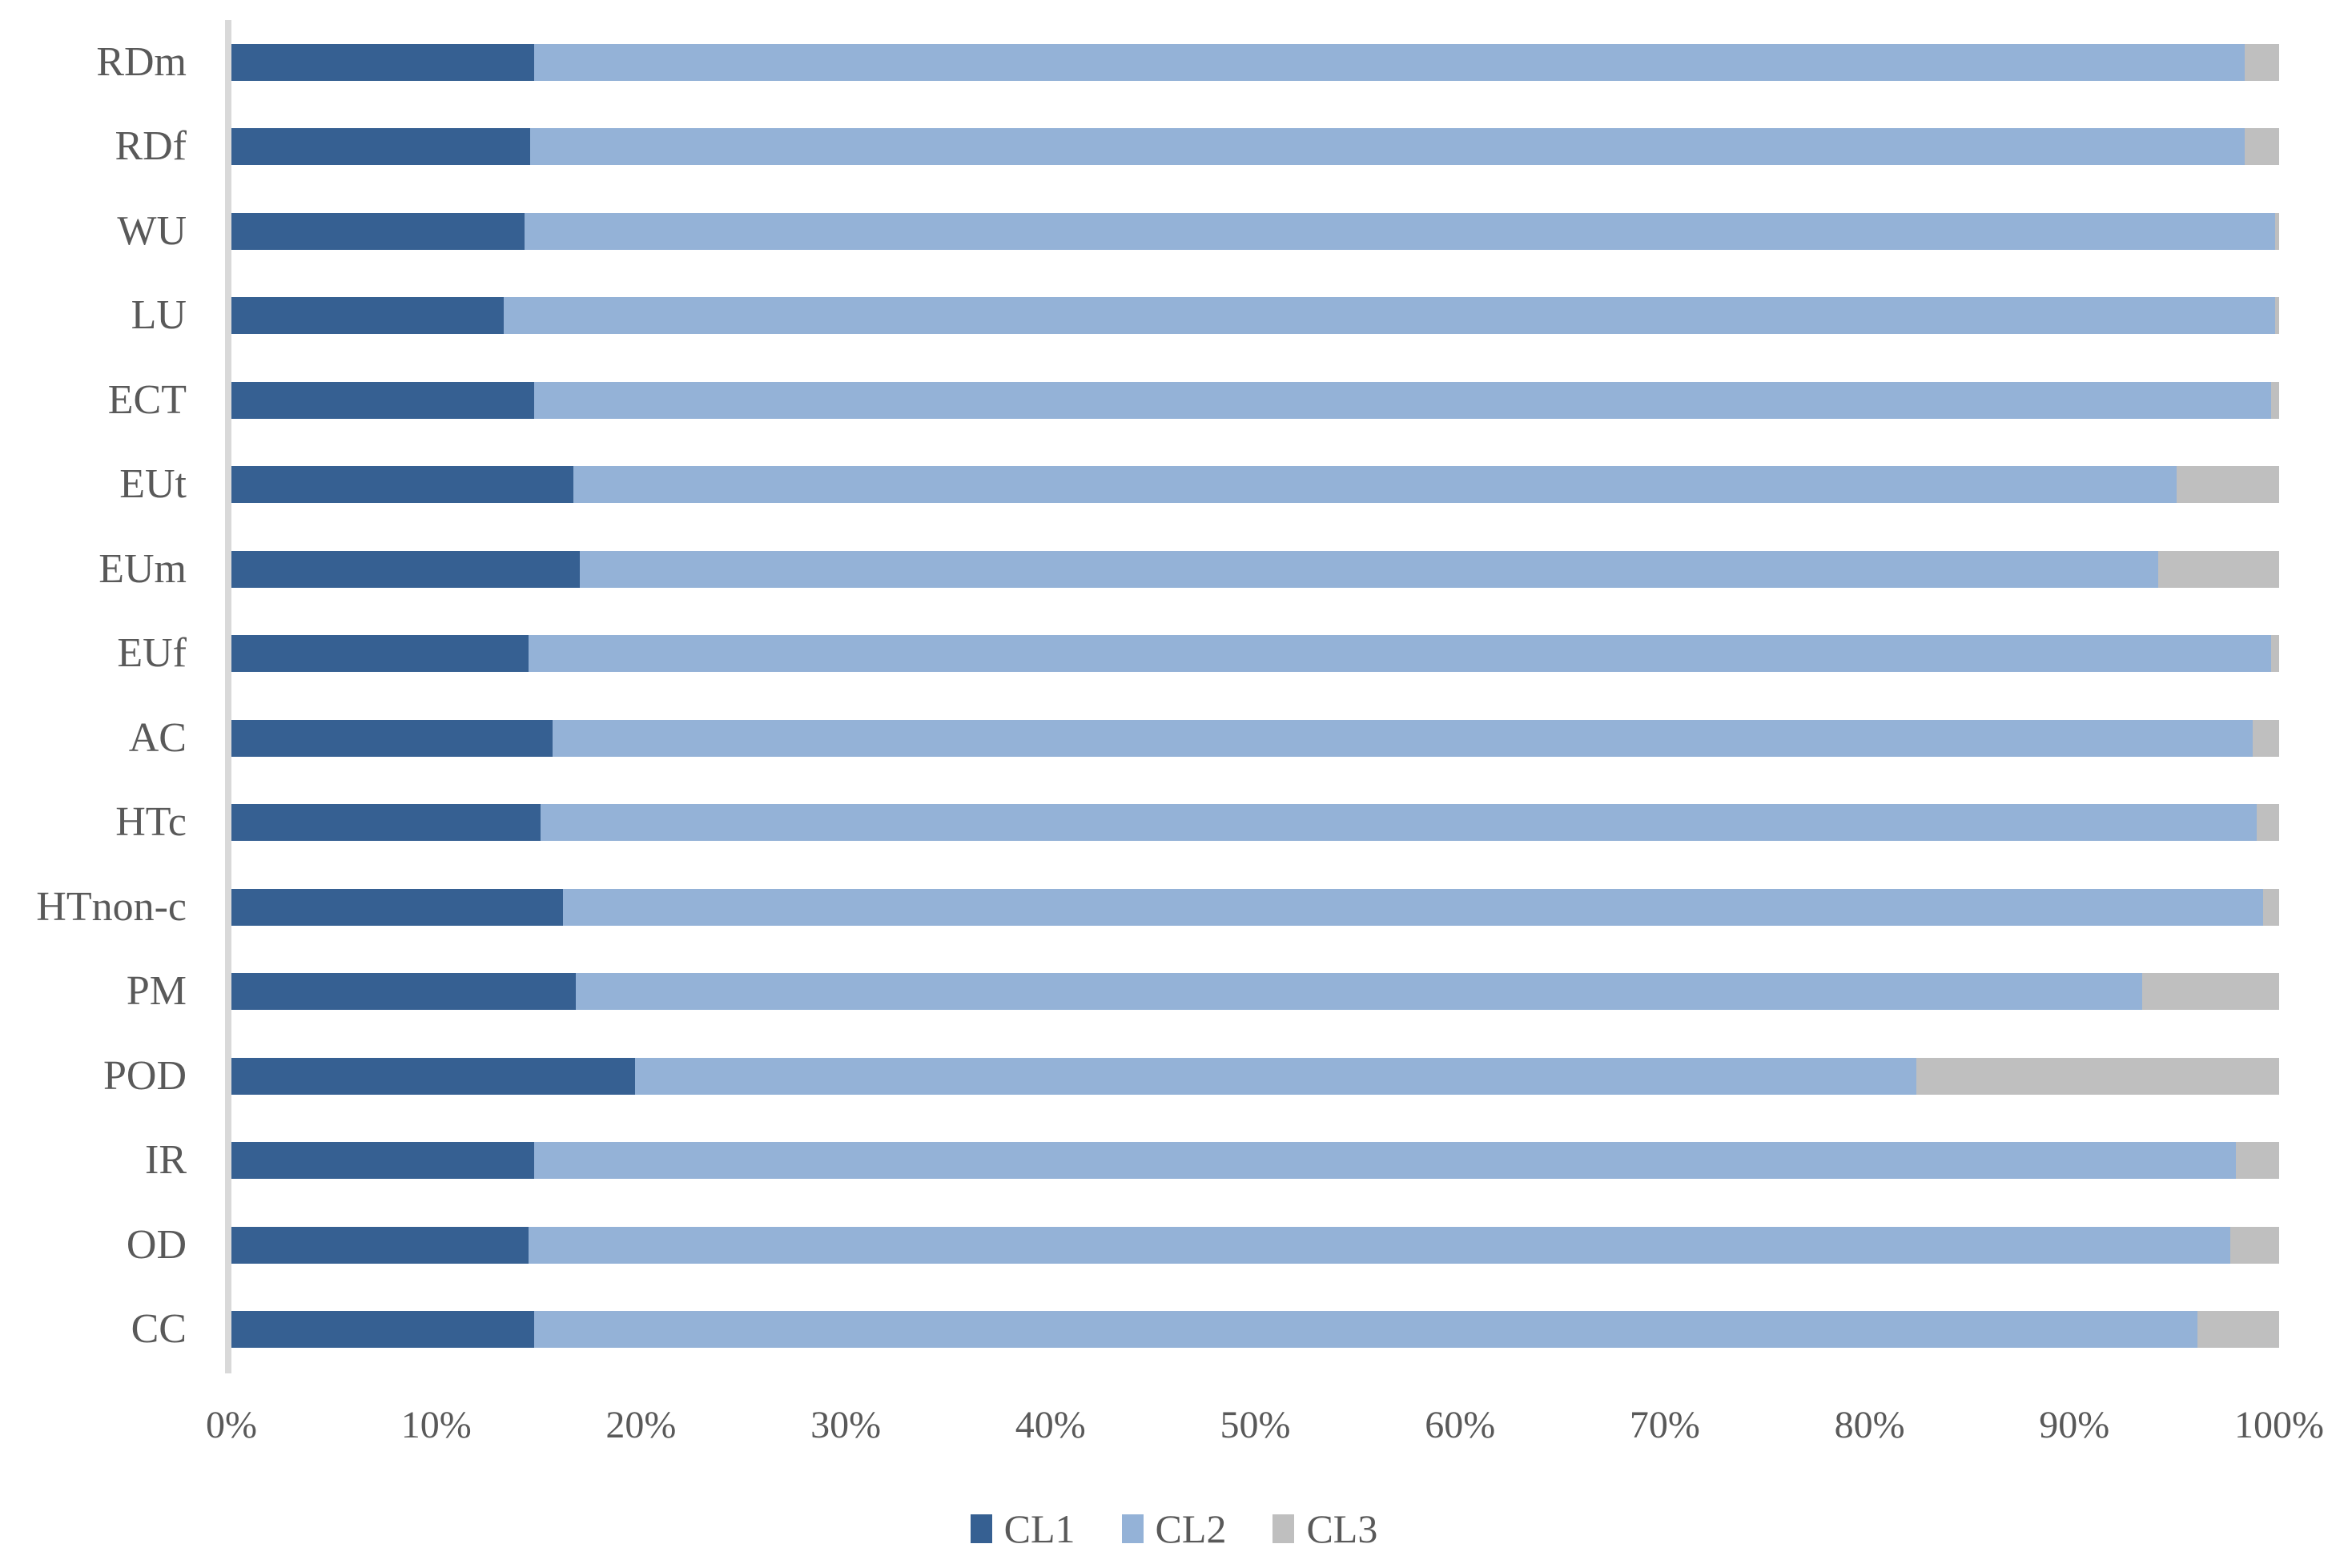 The height and width of the screenshot is (1568, 2348). I want to click on category-label: WU, so click(152, 231).